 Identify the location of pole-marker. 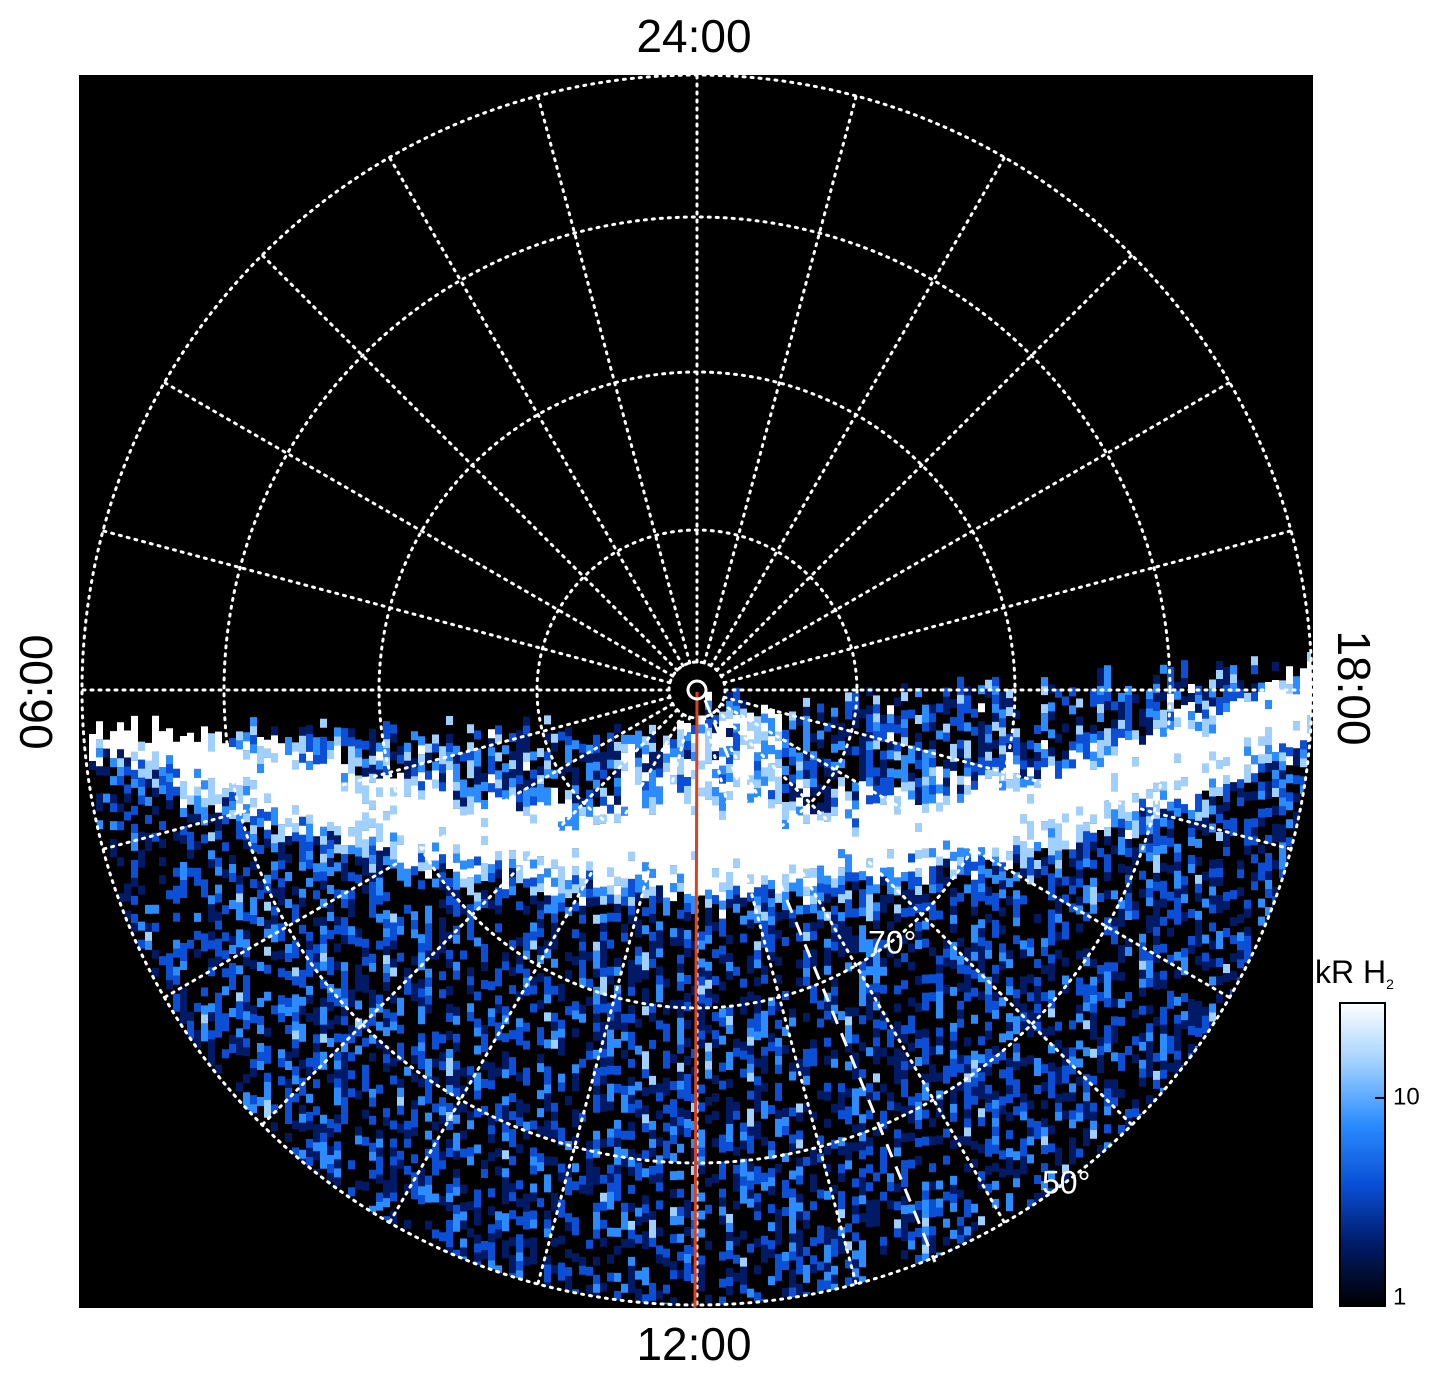
(697, 690).